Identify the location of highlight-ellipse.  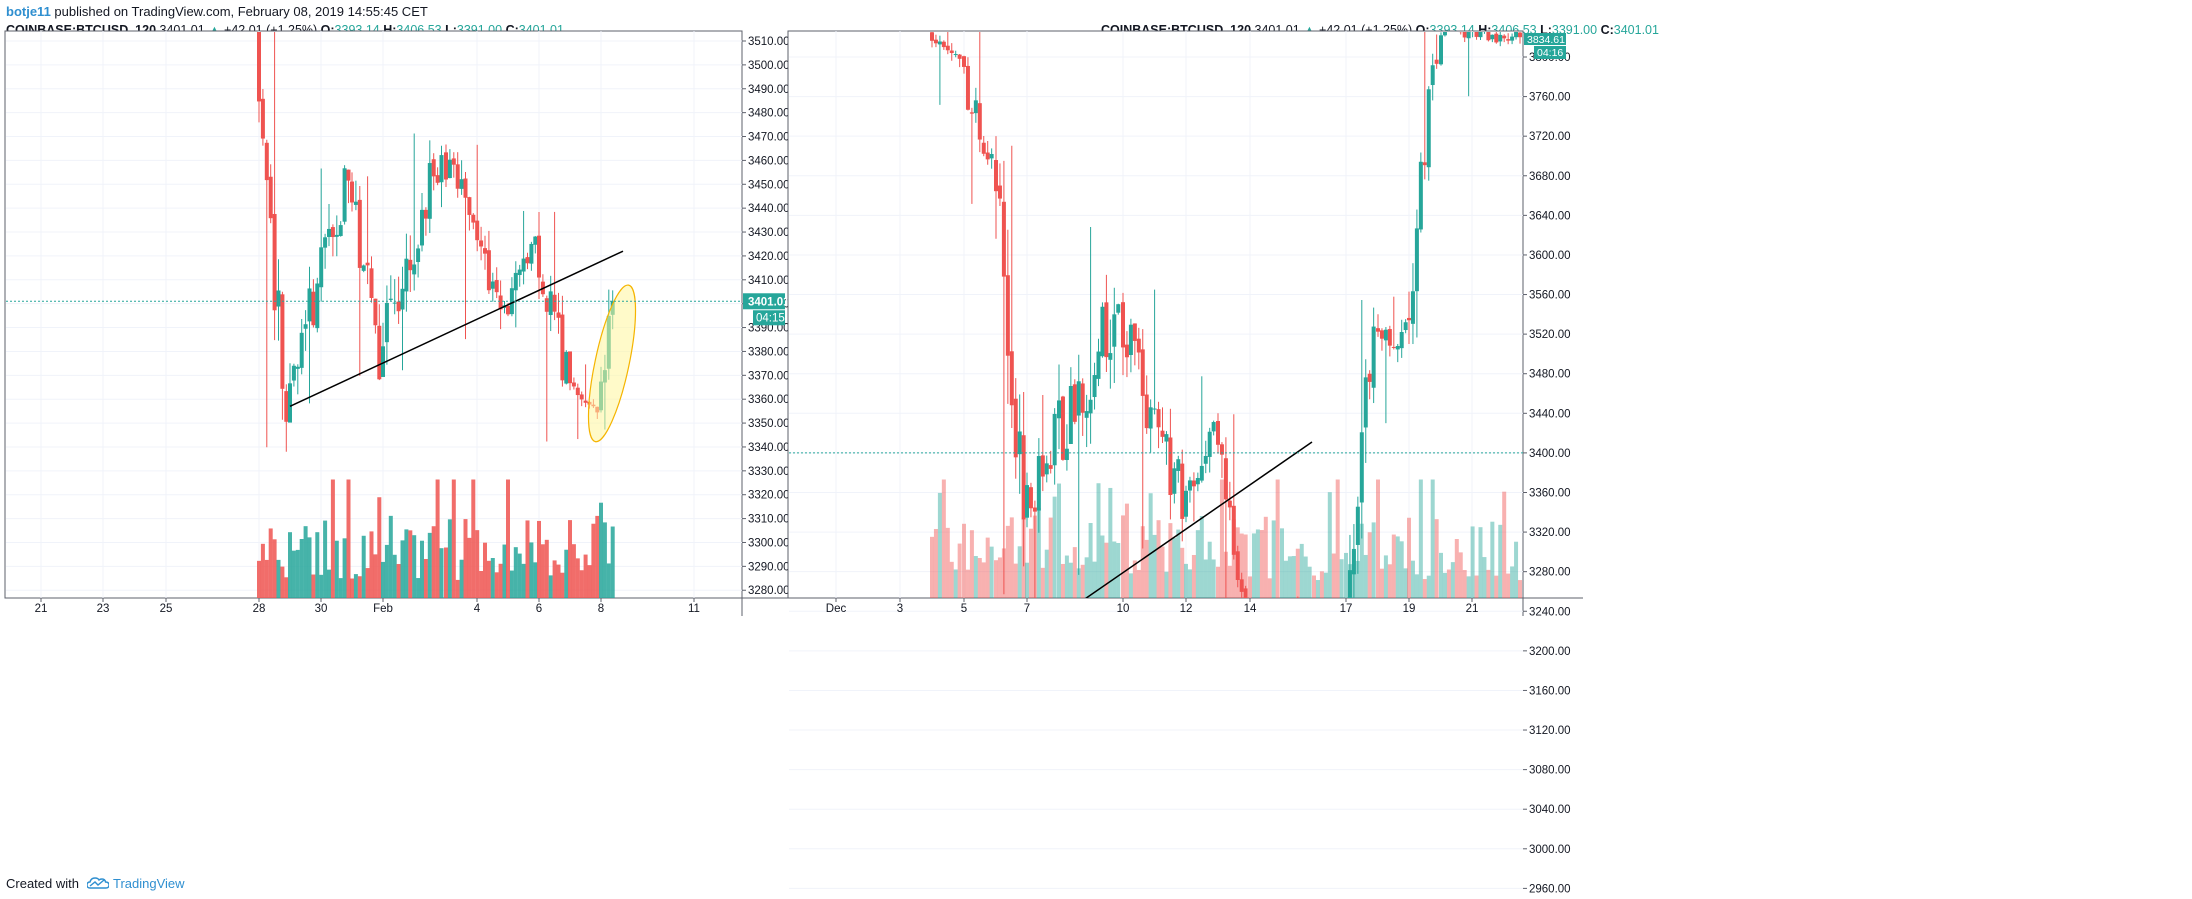
(612, 363).